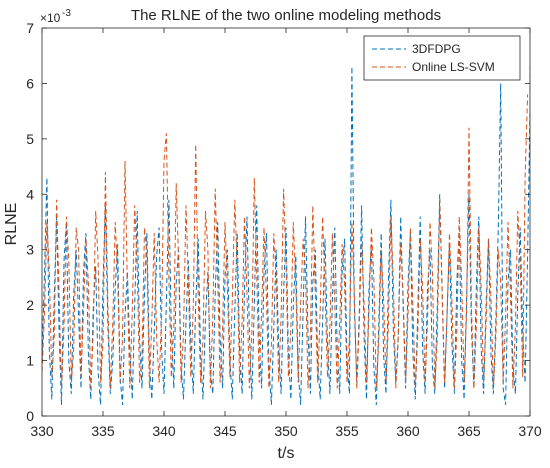  I want to click on x-tick-label: 340, so click(164, 431).